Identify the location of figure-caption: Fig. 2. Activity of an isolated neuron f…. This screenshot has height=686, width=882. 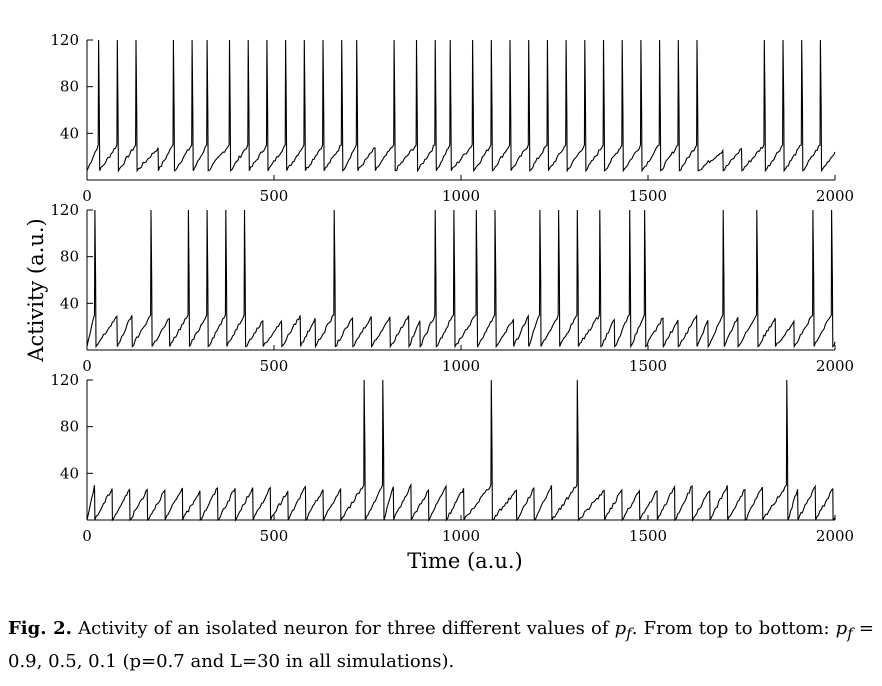
(441, 645).